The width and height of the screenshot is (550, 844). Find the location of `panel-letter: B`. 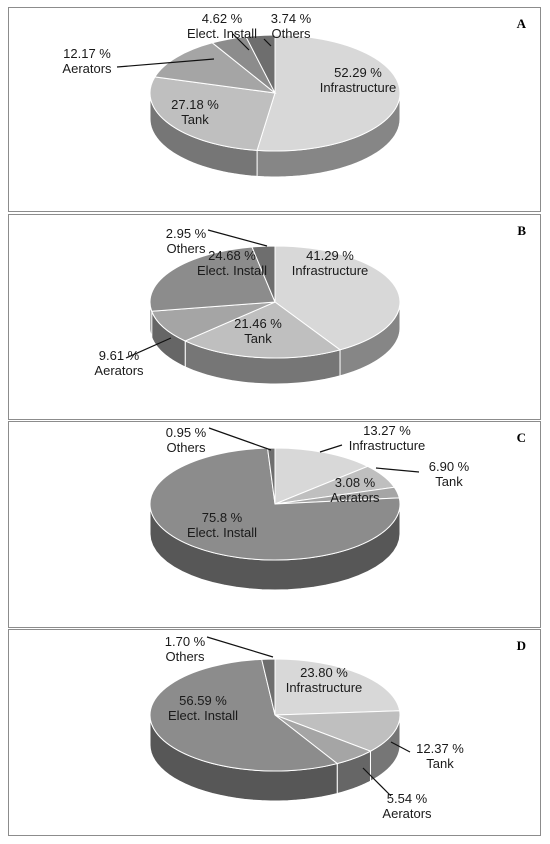

panel-letter: B is located at coordinates (521, 230).